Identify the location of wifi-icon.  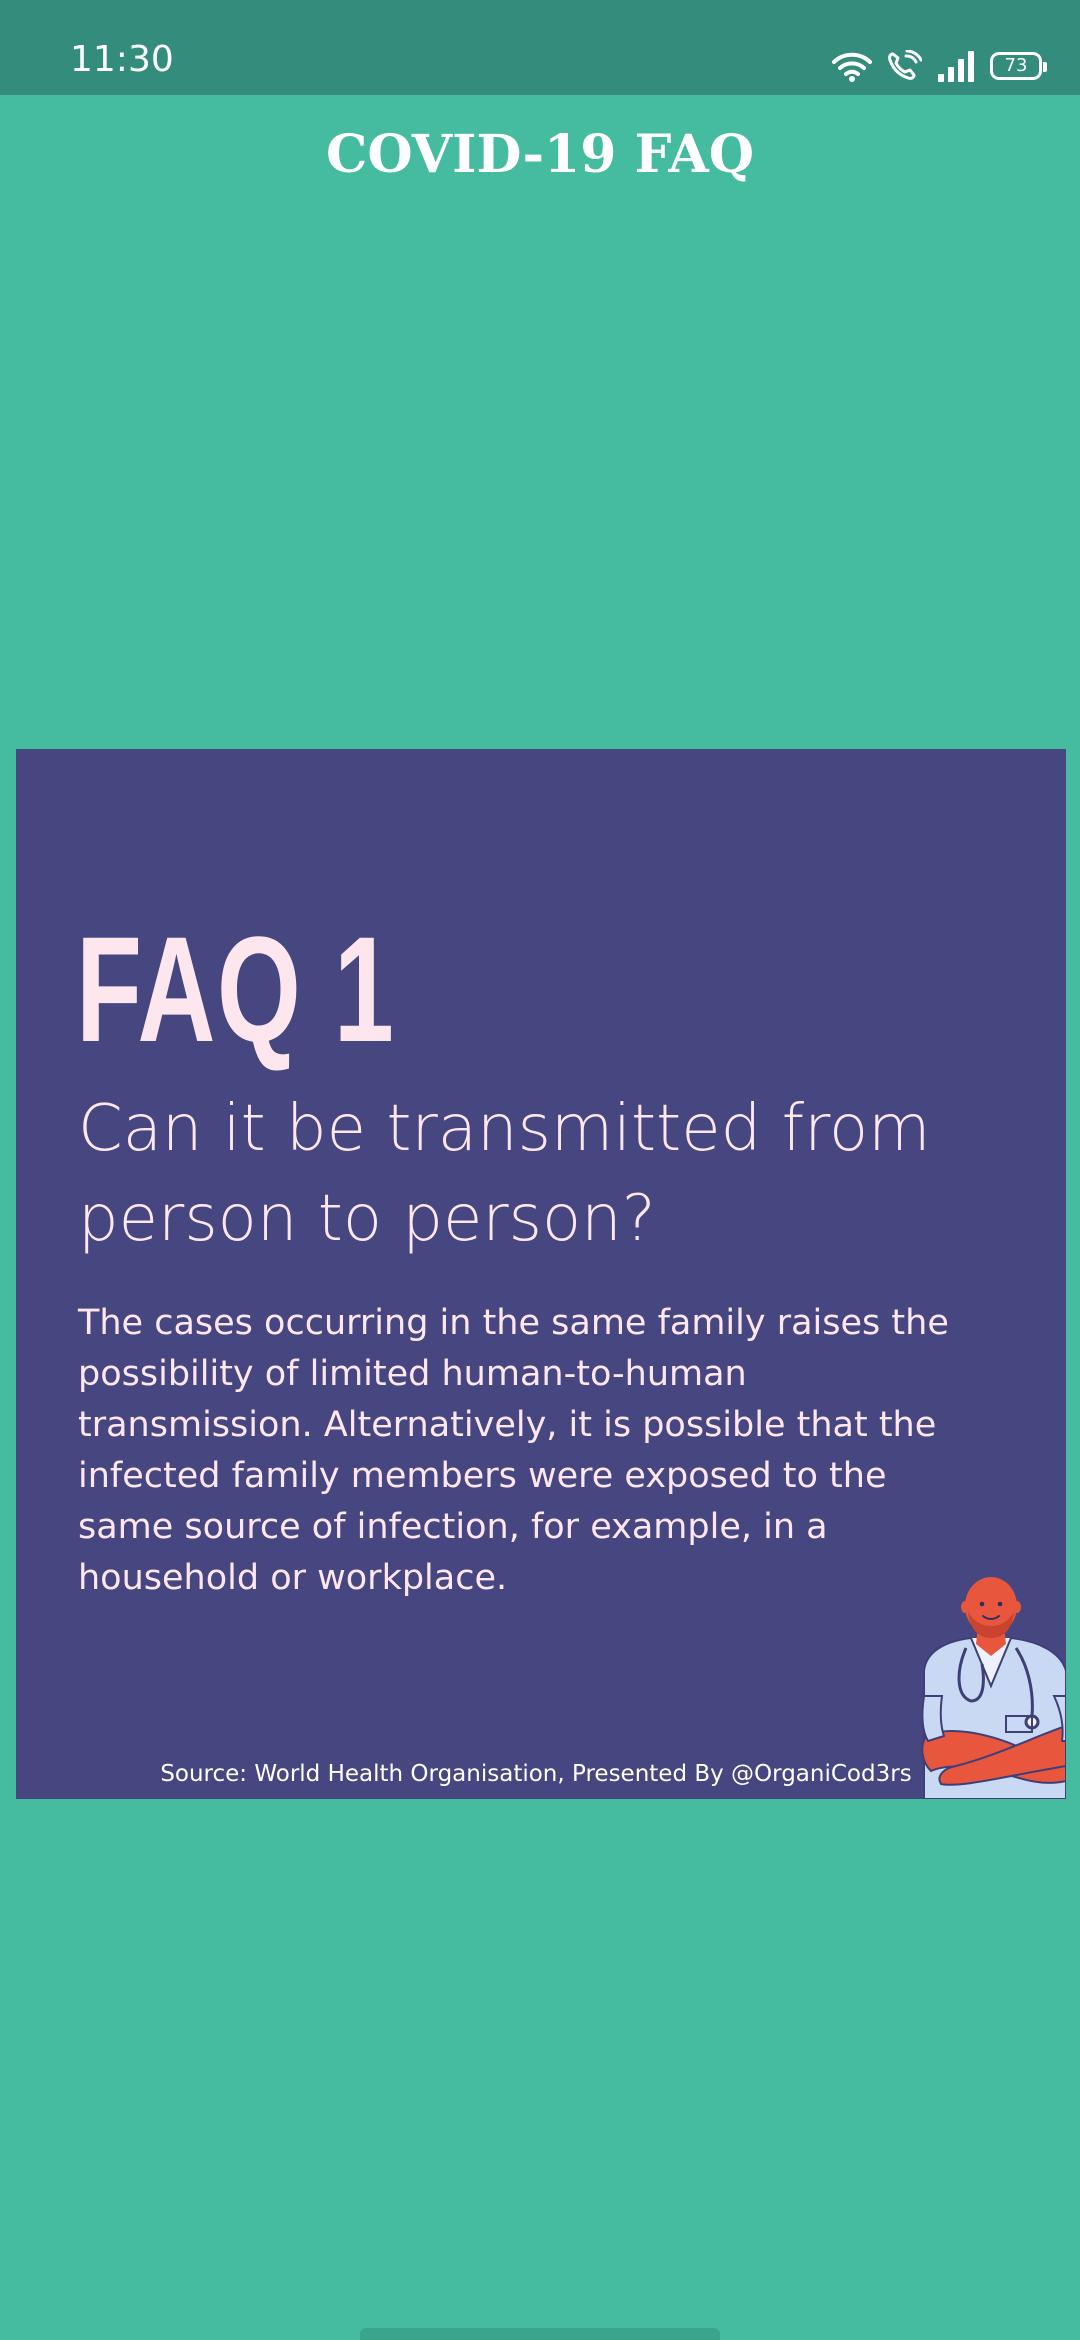
(852, 66).